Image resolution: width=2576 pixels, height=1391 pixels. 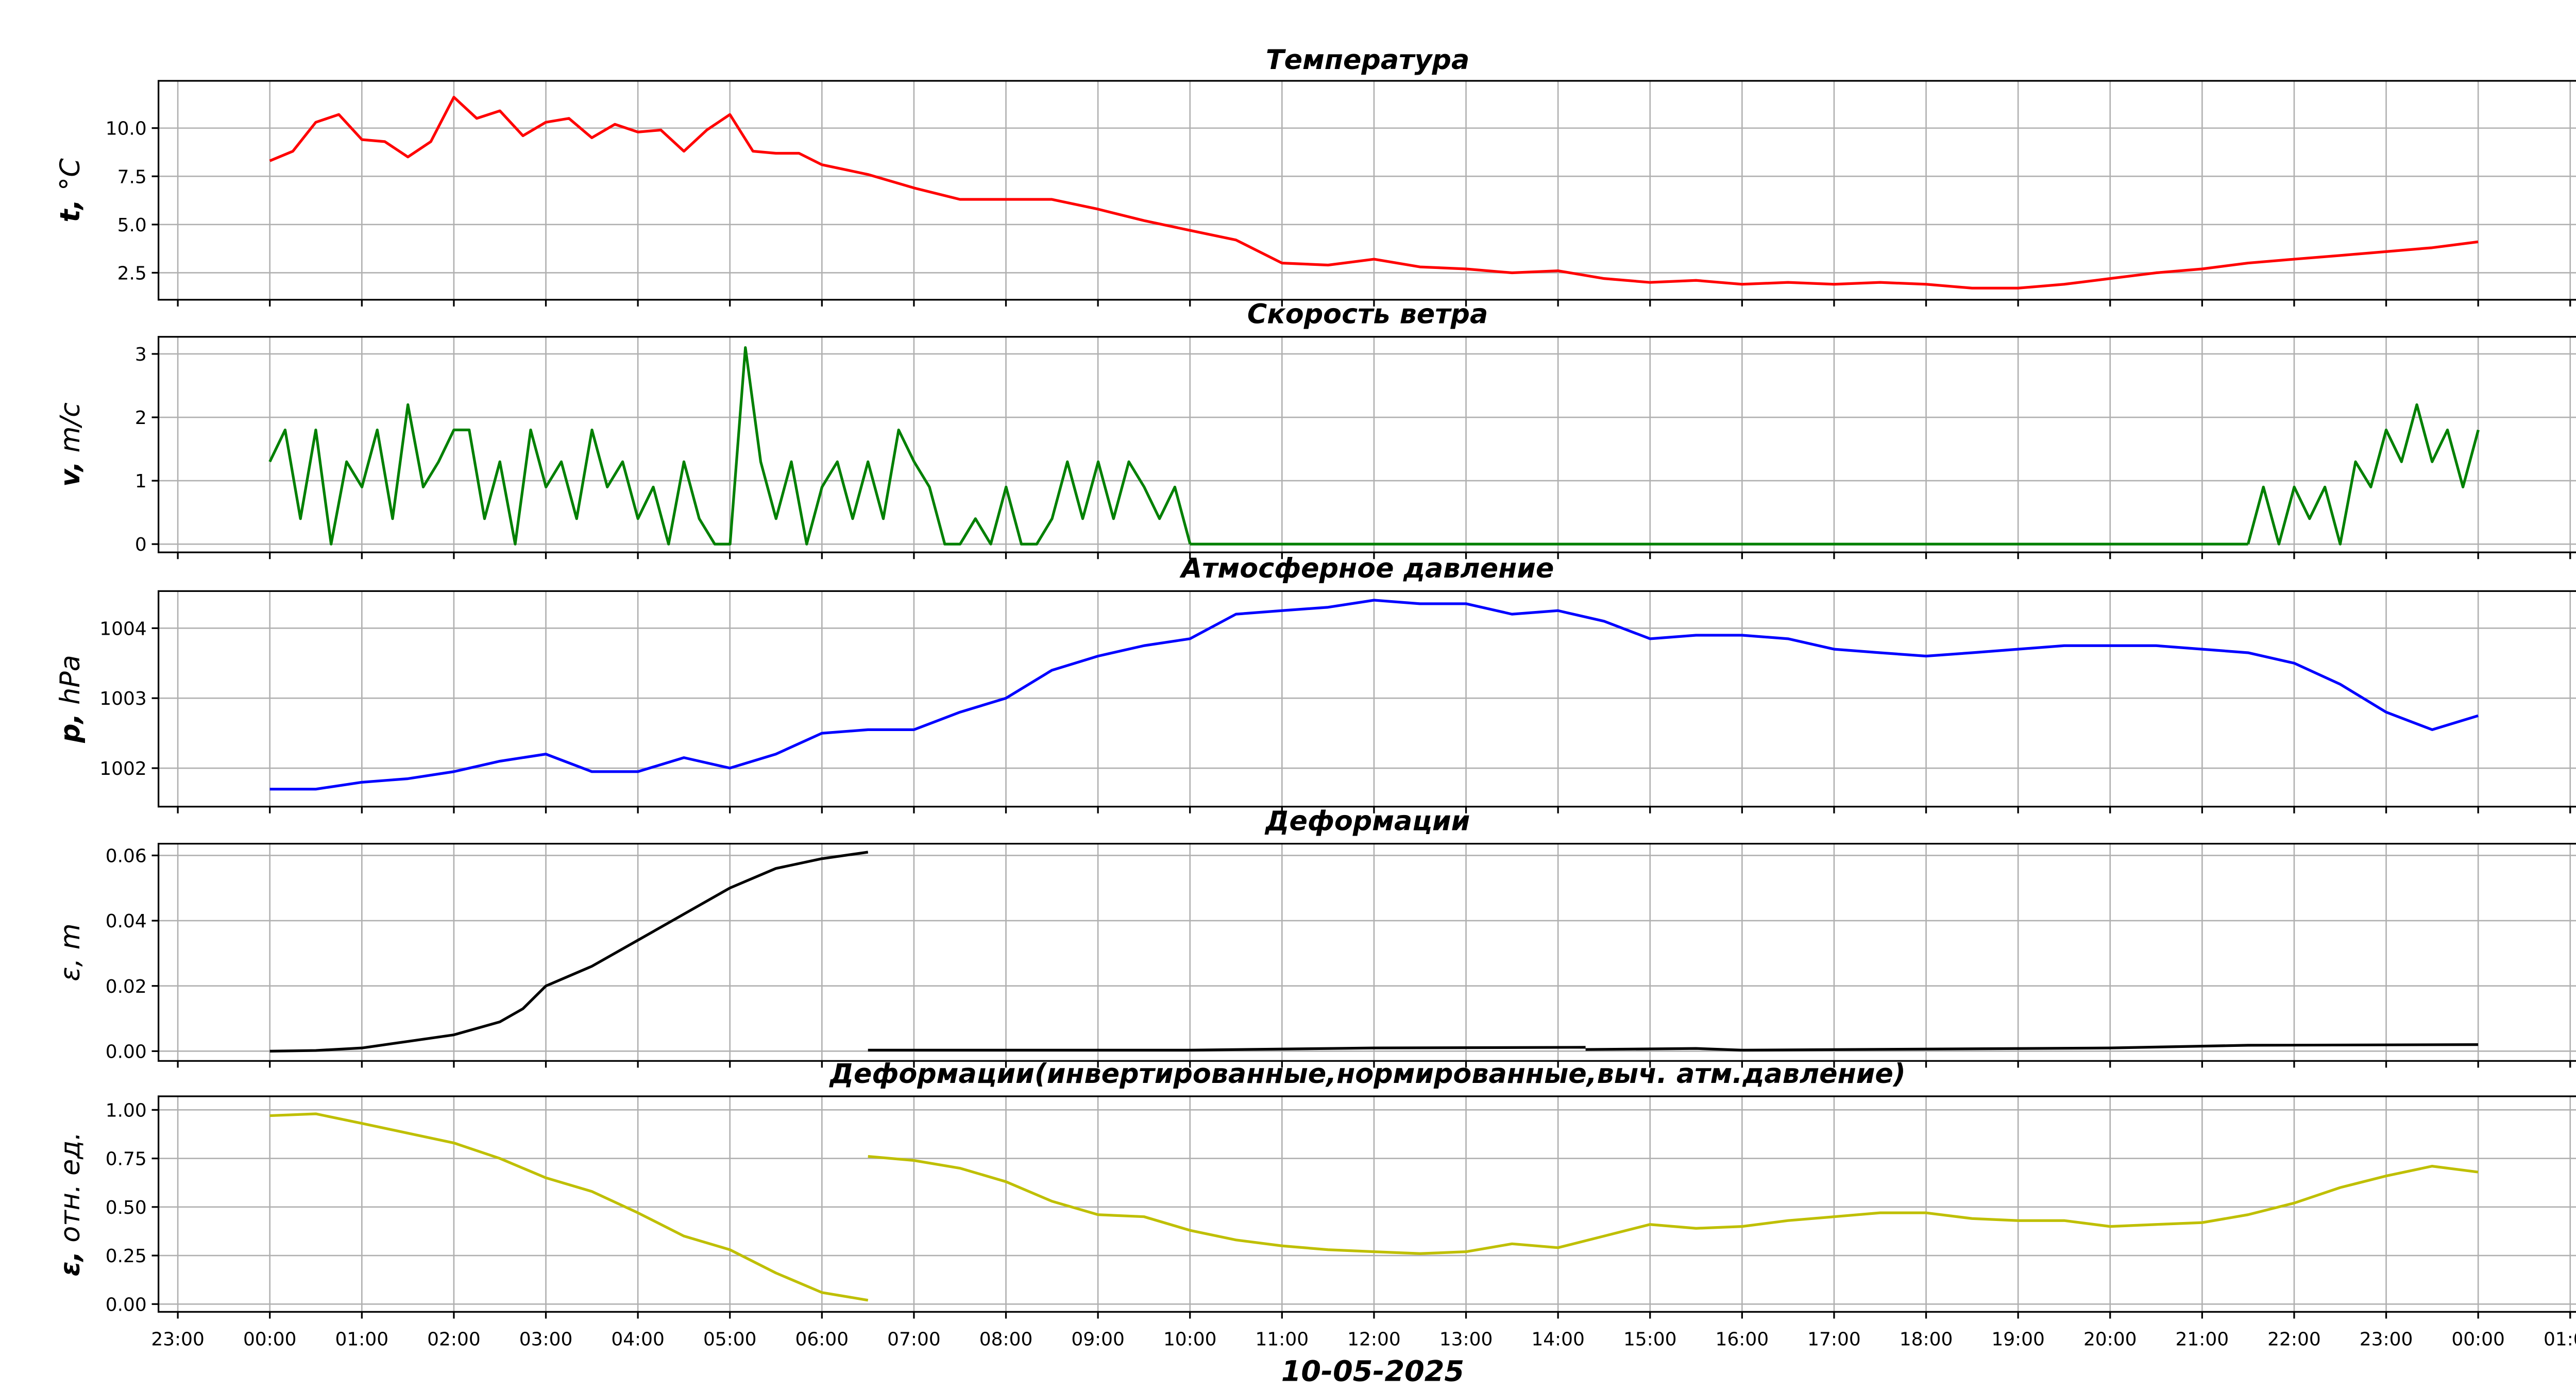 I want to click on x-tick-label: 06:00, so click(x=822, y=1339).